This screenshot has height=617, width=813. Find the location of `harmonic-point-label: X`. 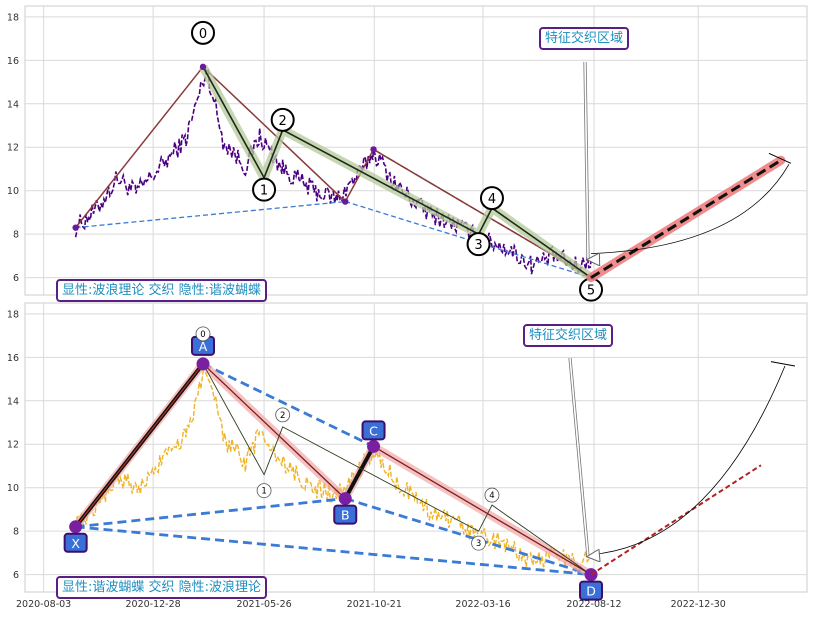

harmonic-point-label: X is located at coordinates (75, 543).